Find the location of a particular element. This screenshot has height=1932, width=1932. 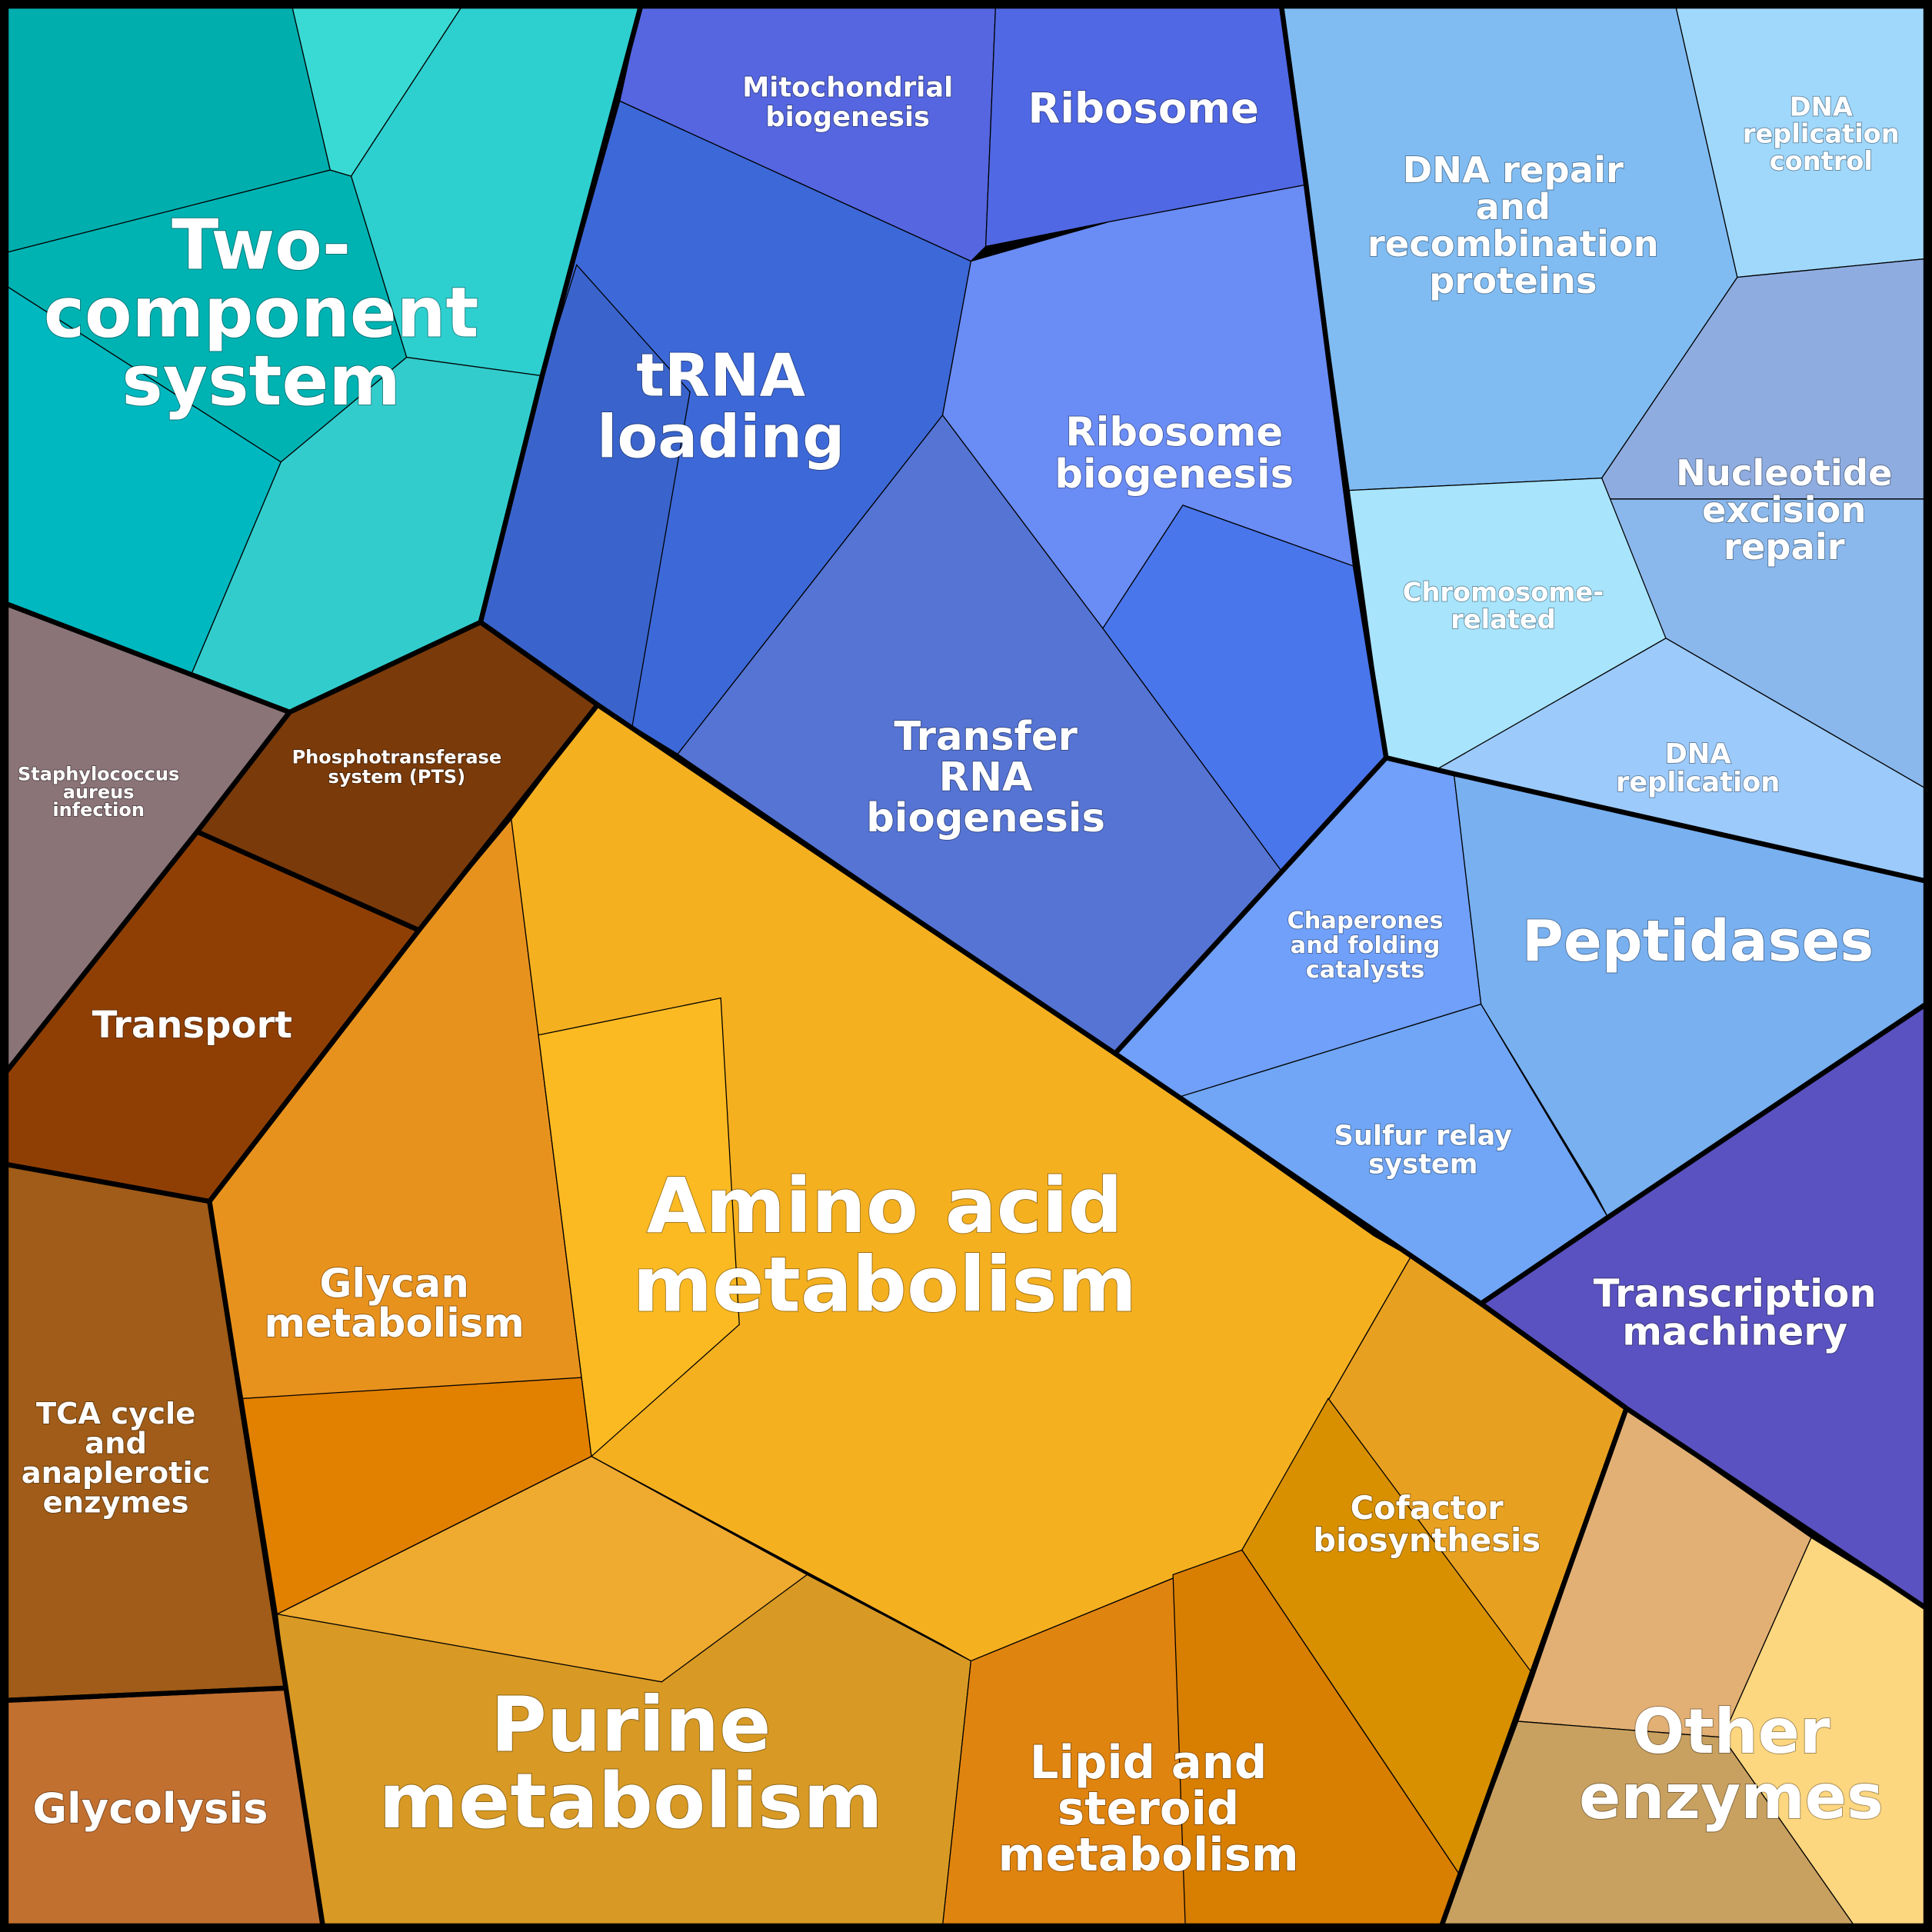

region-label: Staphylococcus is located at coordinates (98, 774).